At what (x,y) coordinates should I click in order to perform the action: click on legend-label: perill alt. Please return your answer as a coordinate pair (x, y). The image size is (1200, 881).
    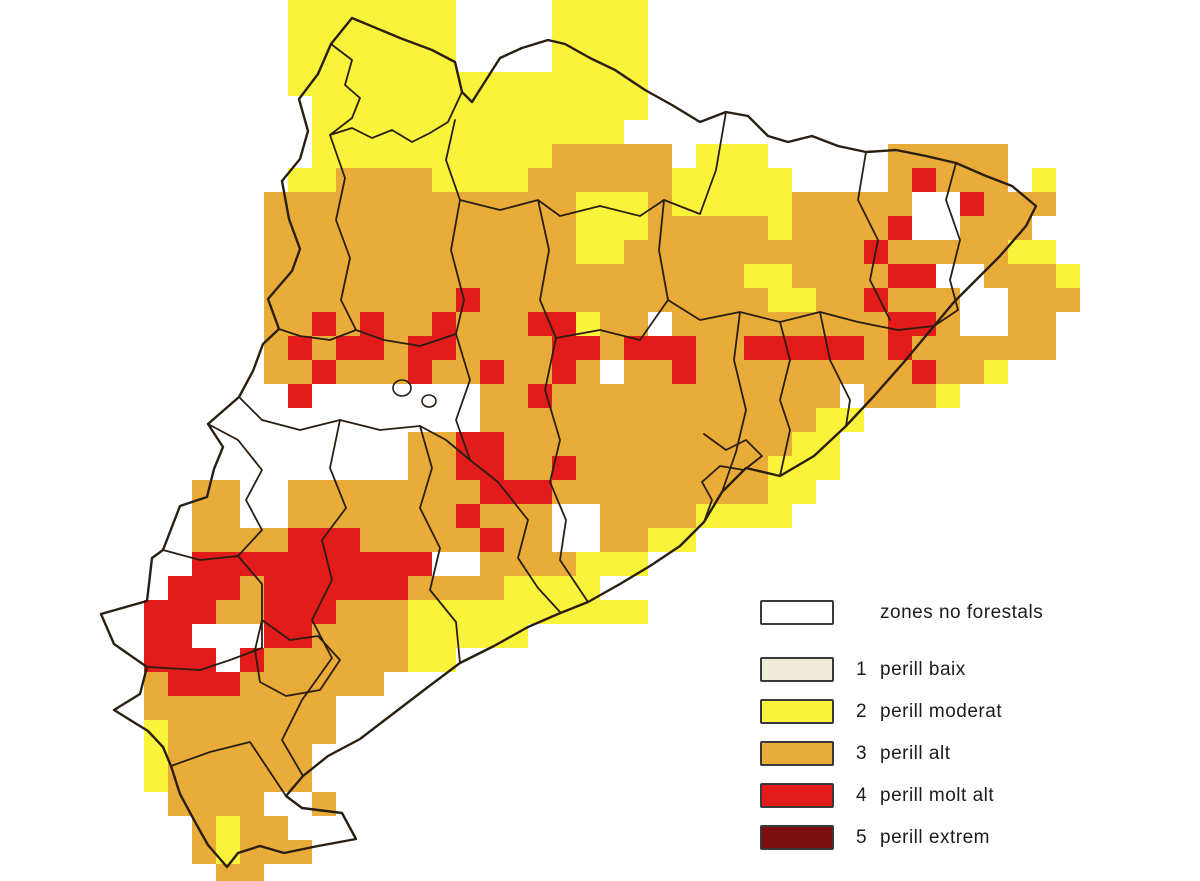
    Looking at the image, I should click on (915, 753).